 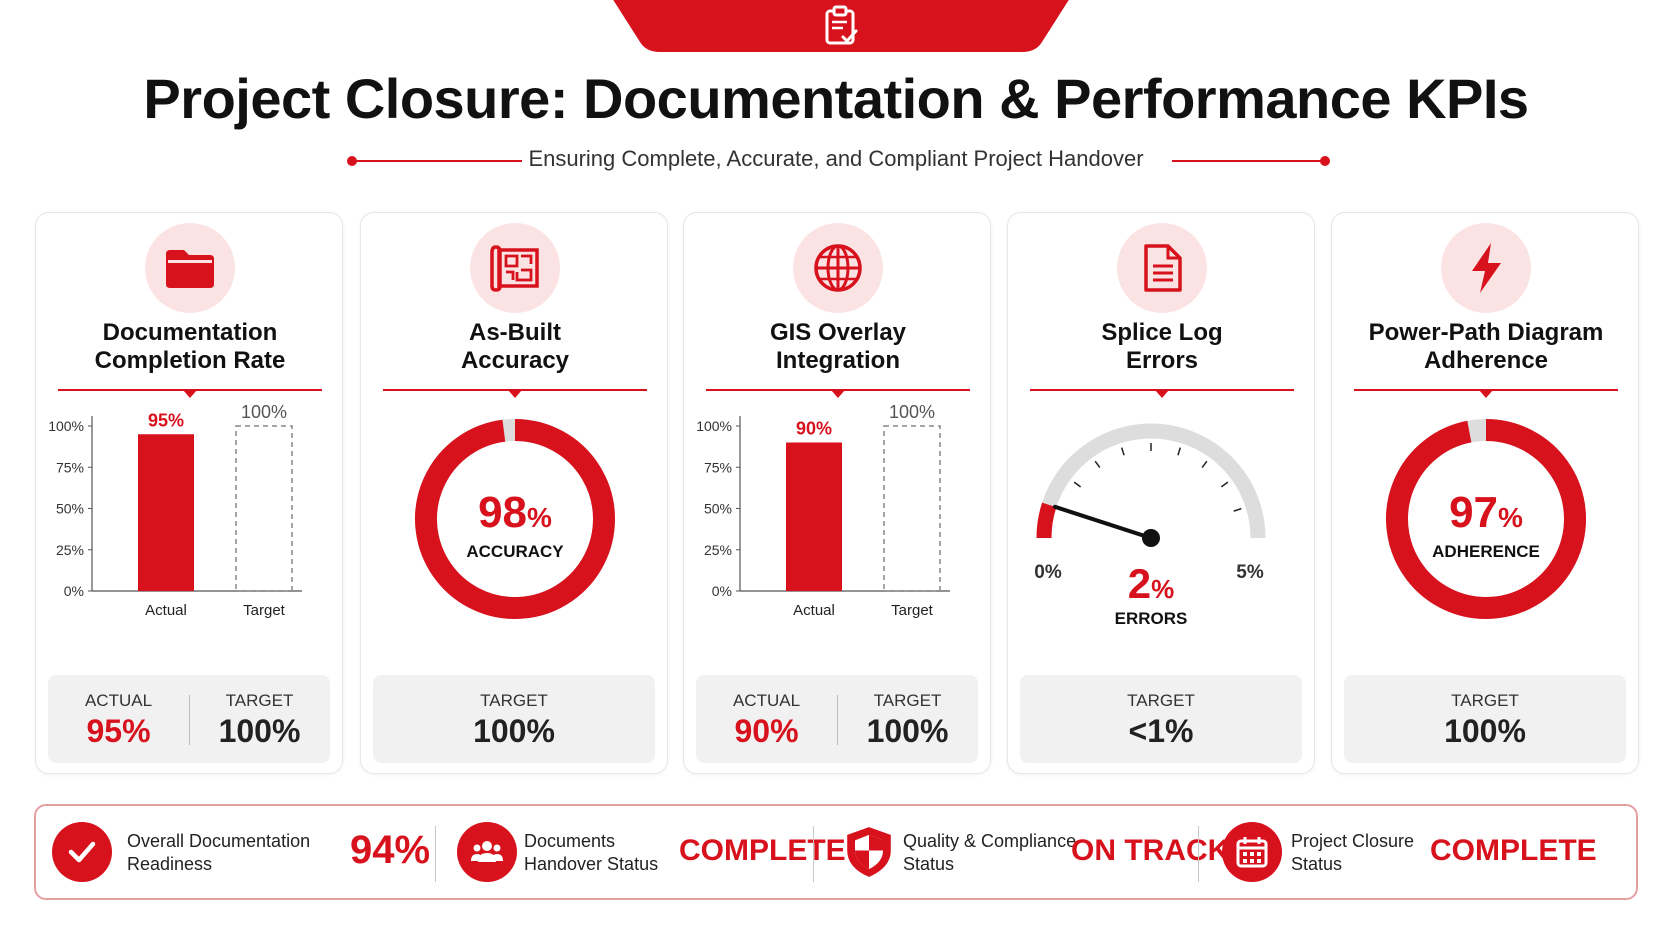 I want to click on card-title-line1: Splice Log, so click(x=1162, y=332).